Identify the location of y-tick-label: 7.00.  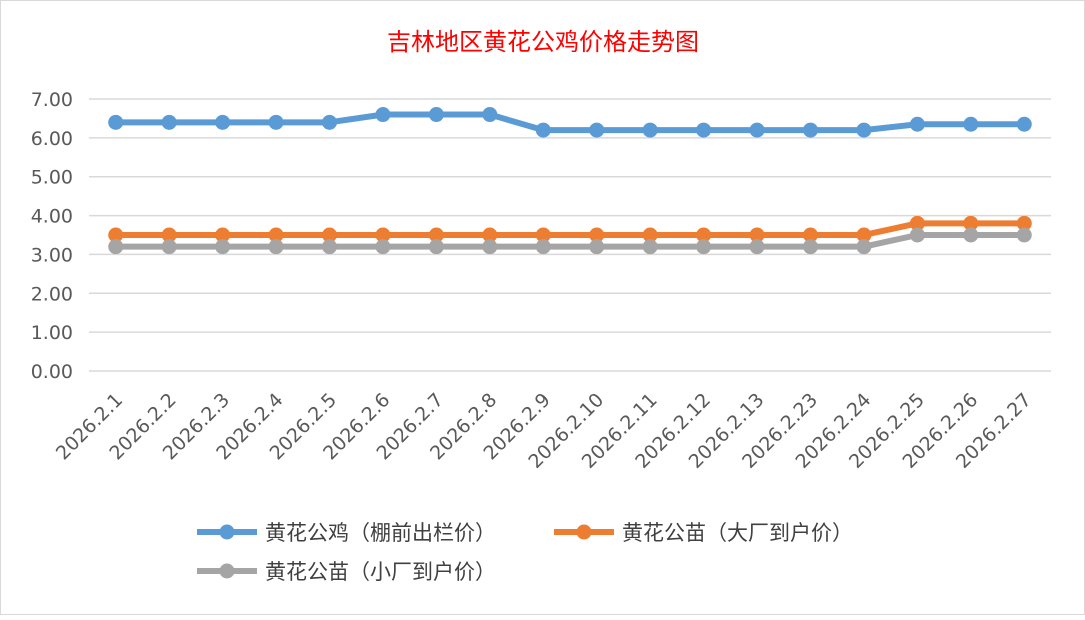
(52, 100).